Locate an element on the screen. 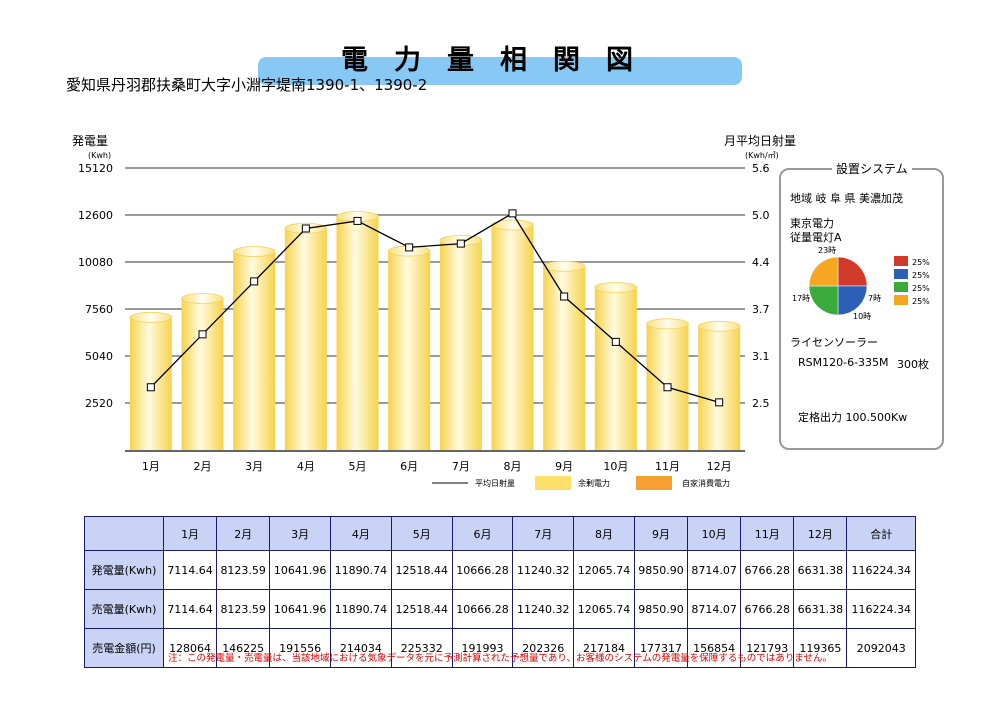 The width and height of the screenshot is (1000, 707). x-tick-label: 9月 is located at coordinates (564, 466).